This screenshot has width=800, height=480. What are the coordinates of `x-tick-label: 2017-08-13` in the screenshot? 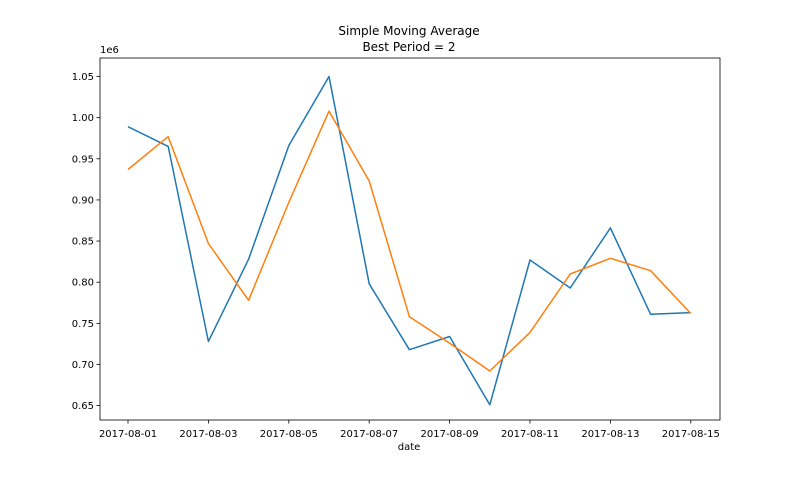 It's located at (610, 434).